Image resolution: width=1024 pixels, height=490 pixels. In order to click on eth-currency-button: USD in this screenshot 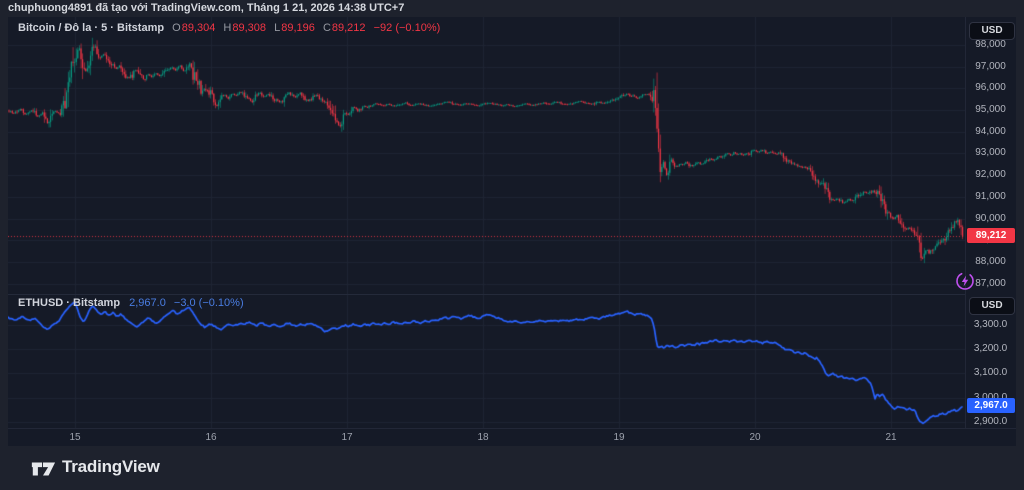, I will do `click(992, 306)`.